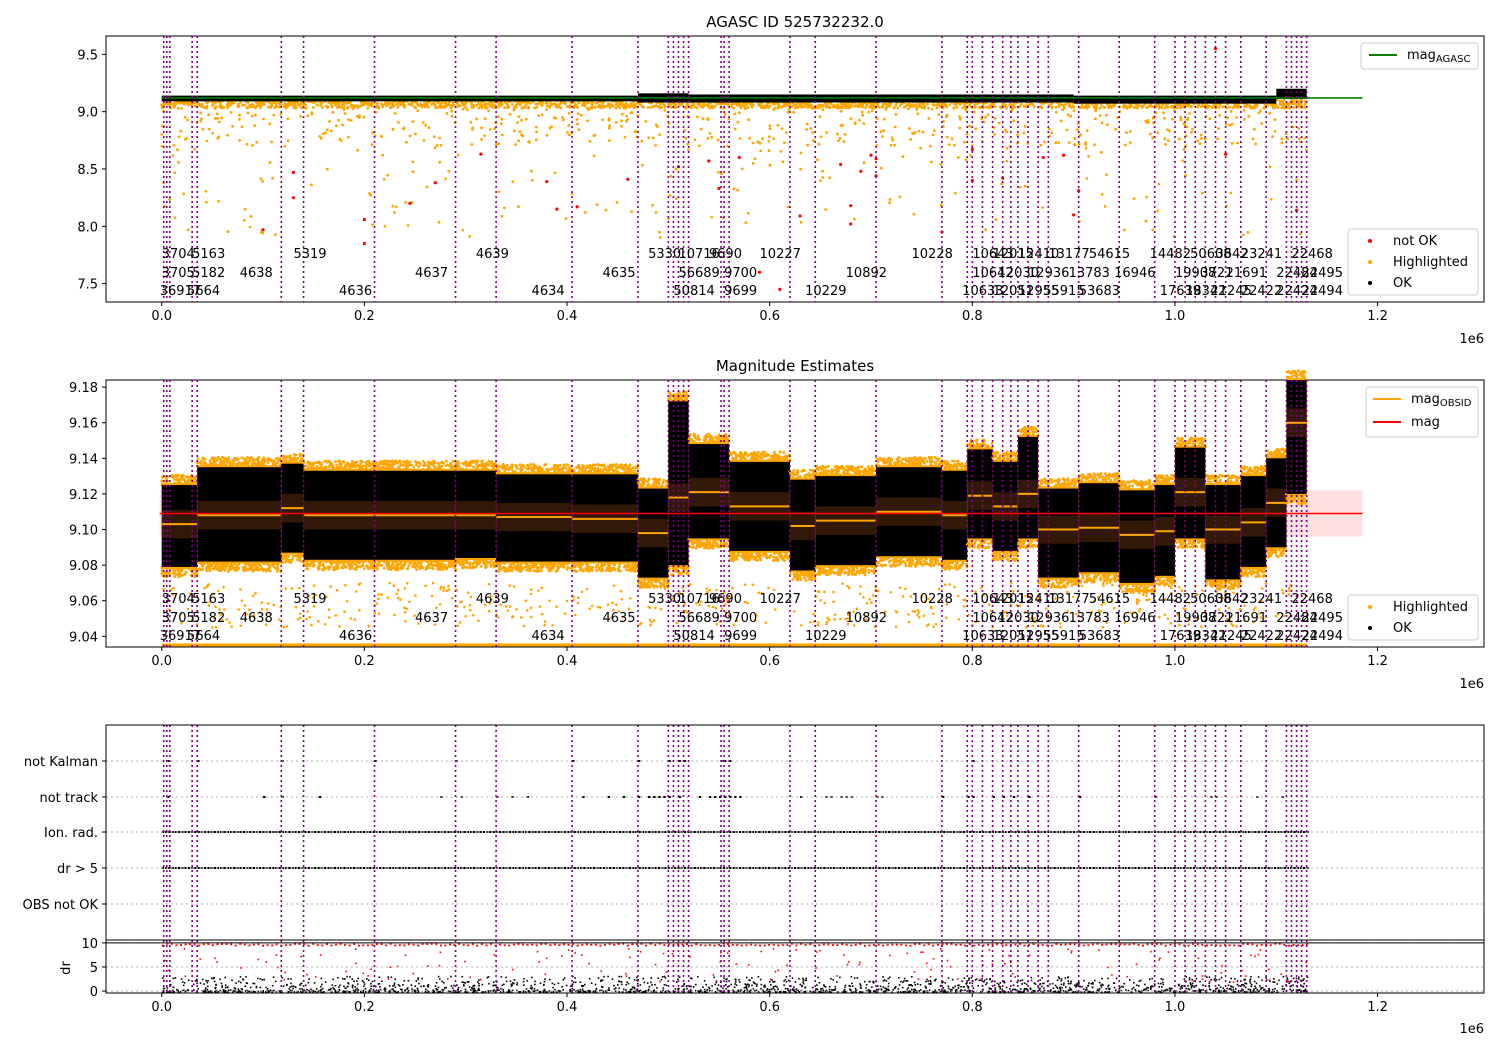 This screenshot has height=1050, width=1500. Describe the element at coordinates (87, 170) in the screenshot. I see `y-tick-label: 8.5` at that location.